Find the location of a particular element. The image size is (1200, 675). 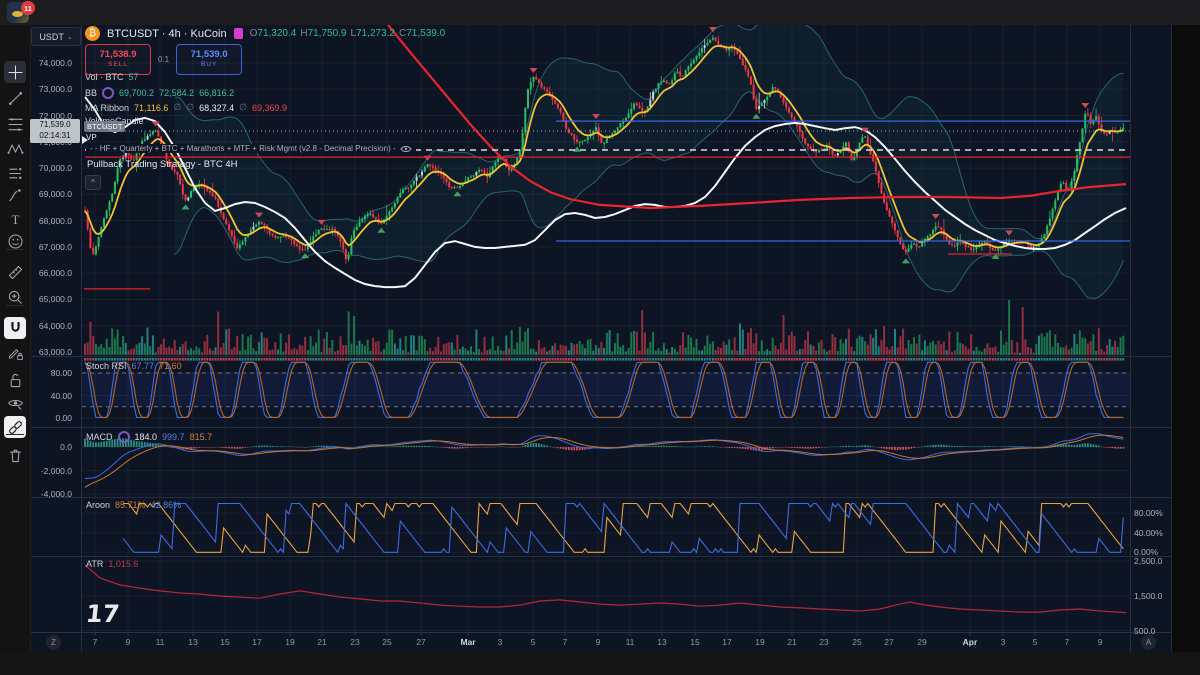

legend-value: ∅ is located at coordinates (243, 107).